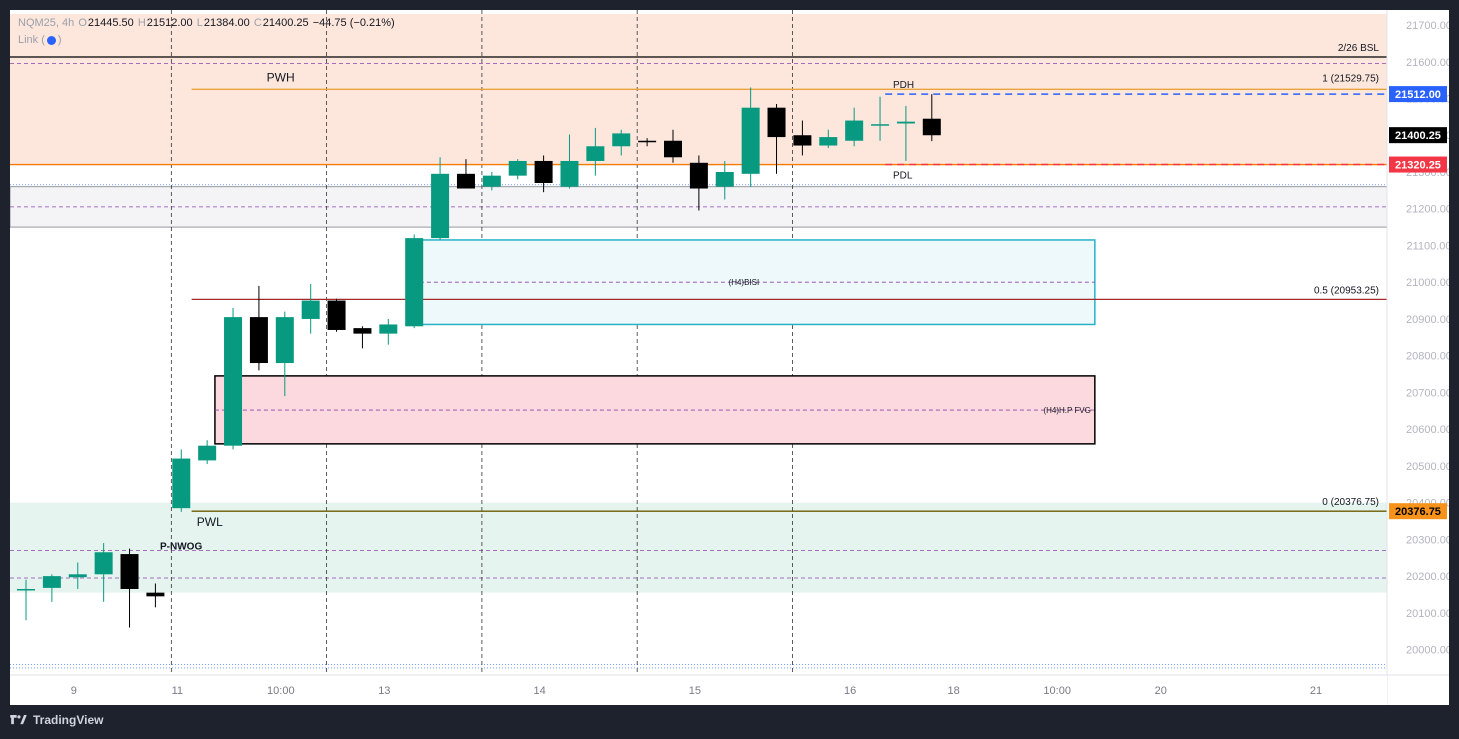 This screenshot has height=739, width=1459. Describe the element at coordinates (1427, 26) in the screenshot. I see `price-tick-label: 21700.00` at that location.